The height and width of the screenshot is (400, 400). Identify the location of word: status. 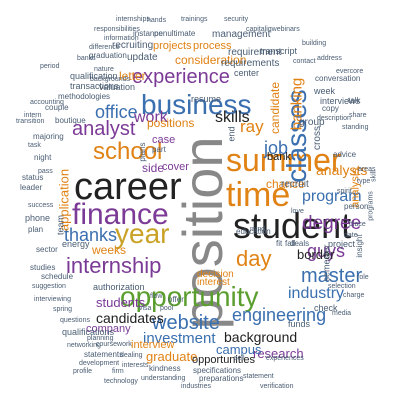
(33, 177).